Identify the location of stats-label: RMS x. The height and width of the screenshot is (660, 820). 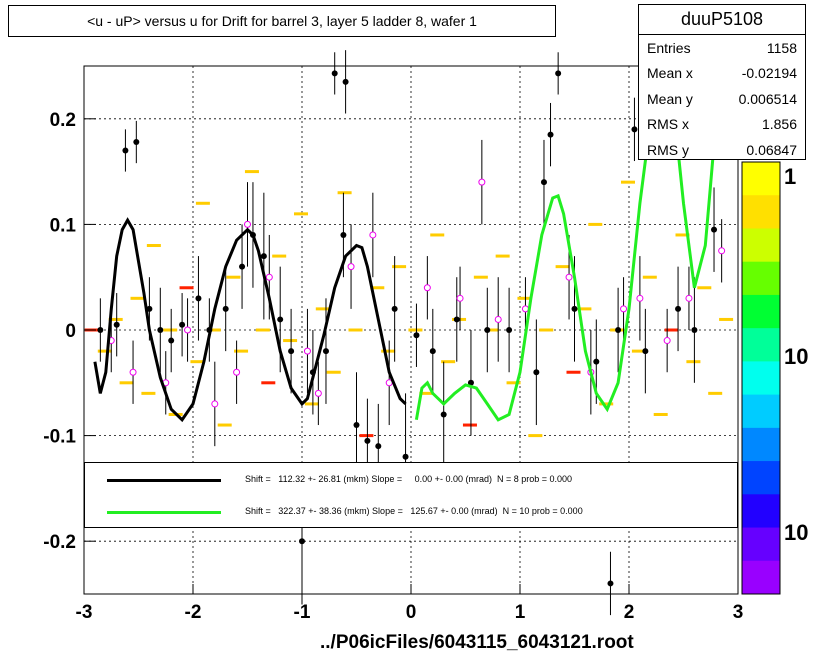
(668, 124).